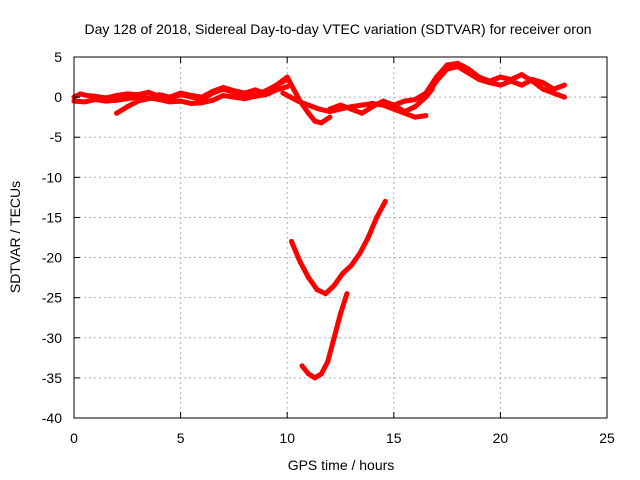  I want to click on y-tick-label: -35, so click(52, 378).